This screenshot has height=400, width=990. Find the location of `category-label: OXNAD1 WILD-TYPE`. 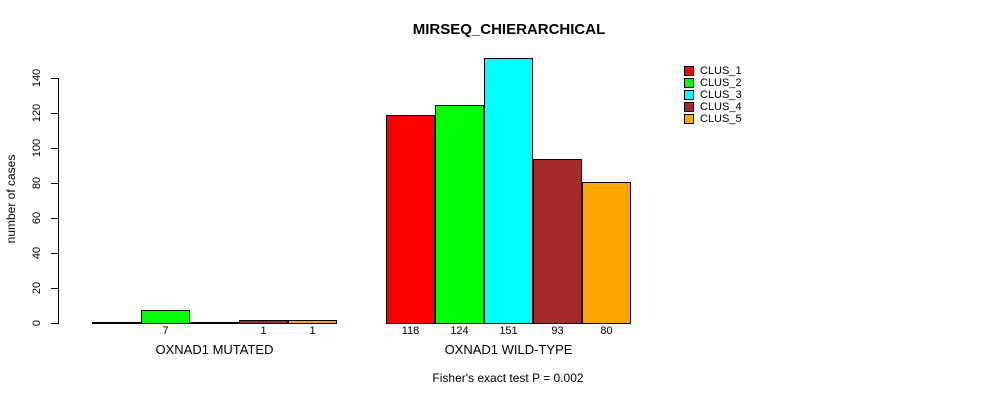

category-label: OXNAD1 WILD-TYPE is located at coordinates (508, 349).